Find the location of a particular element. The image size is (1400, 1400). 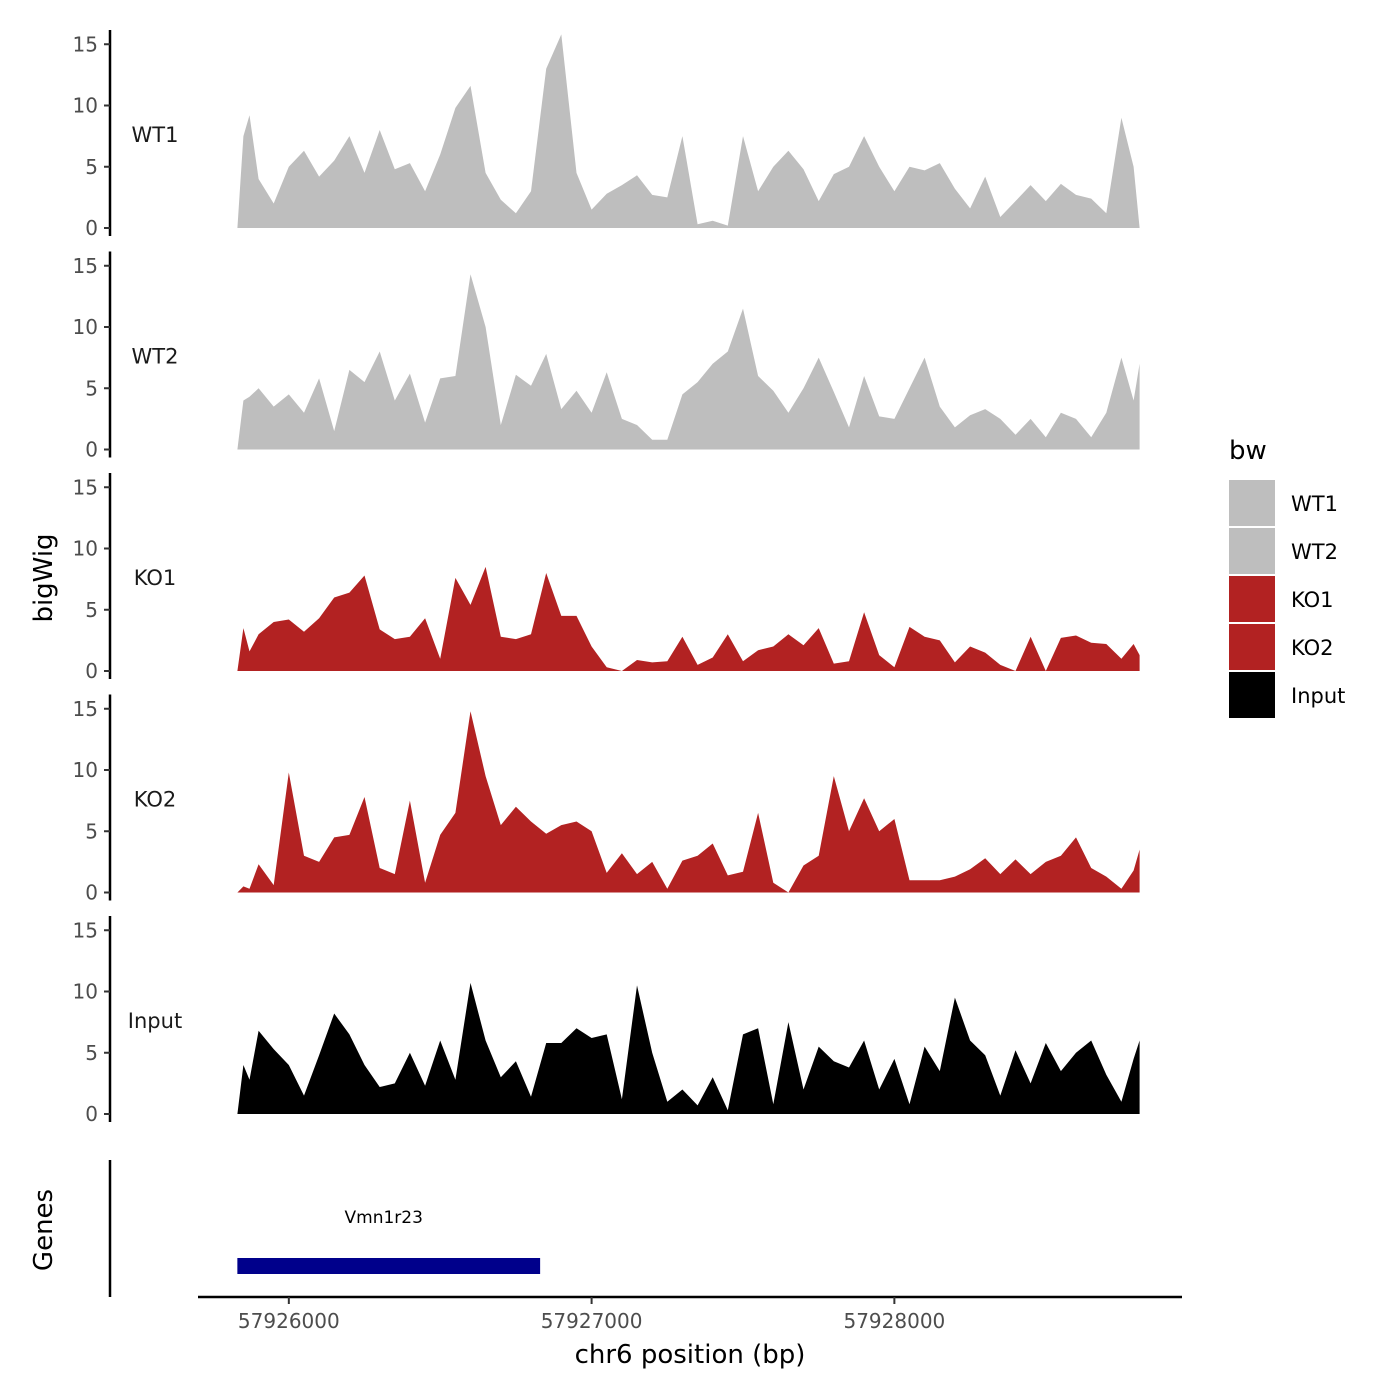

x-axis: 57926000 57927000 57928000 is located at coordinates (690, 1314).